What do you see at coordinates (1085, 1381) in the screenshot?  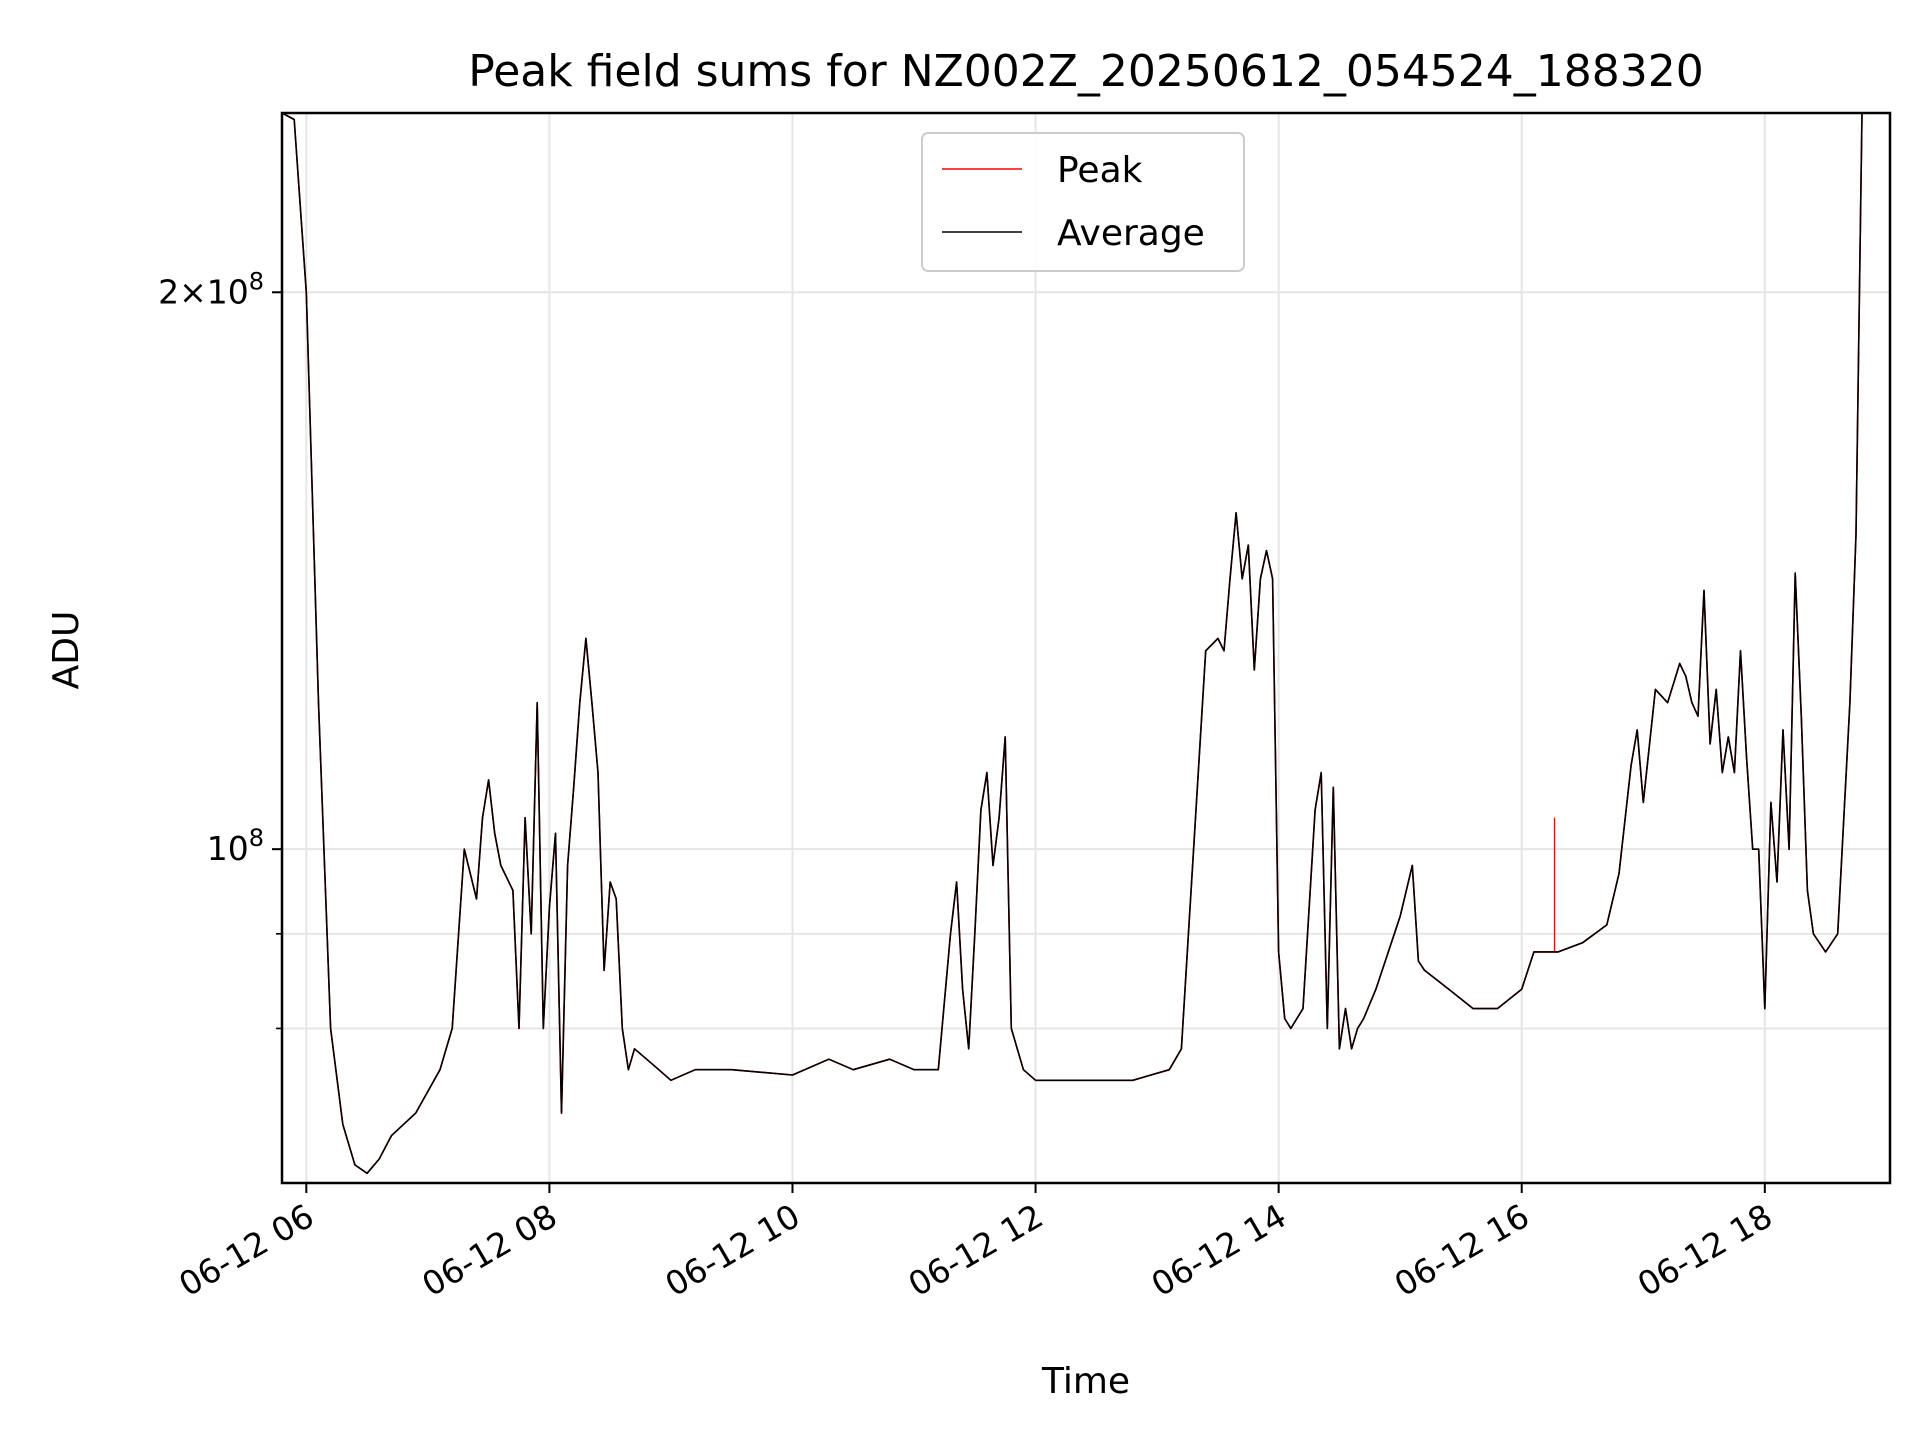 I see `x-axis-label: Time` at bounding box center [1085, 1381].